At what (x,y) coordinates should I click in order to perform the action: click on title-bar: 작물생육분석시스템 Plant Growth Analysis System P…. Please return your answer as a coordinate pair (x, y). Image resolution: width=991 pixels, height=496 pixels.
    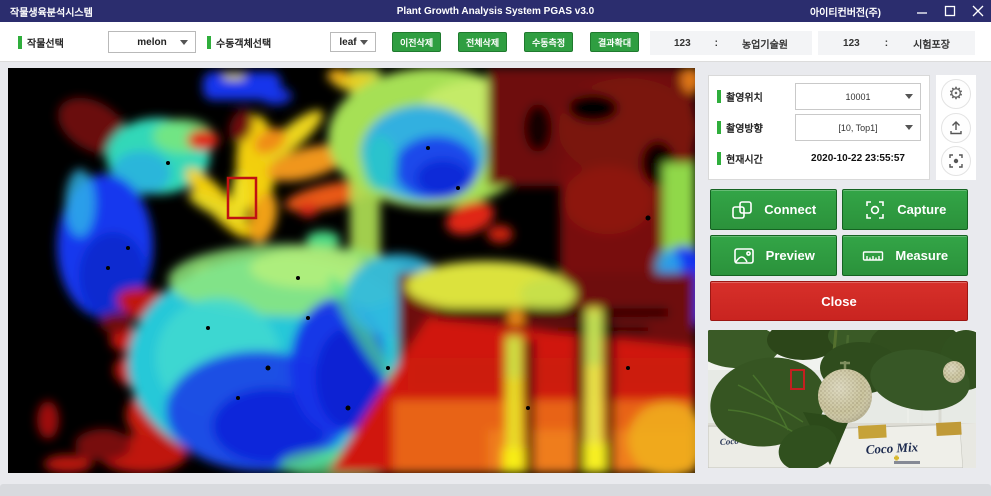
    Looking at the image, I should click on (495, 11).